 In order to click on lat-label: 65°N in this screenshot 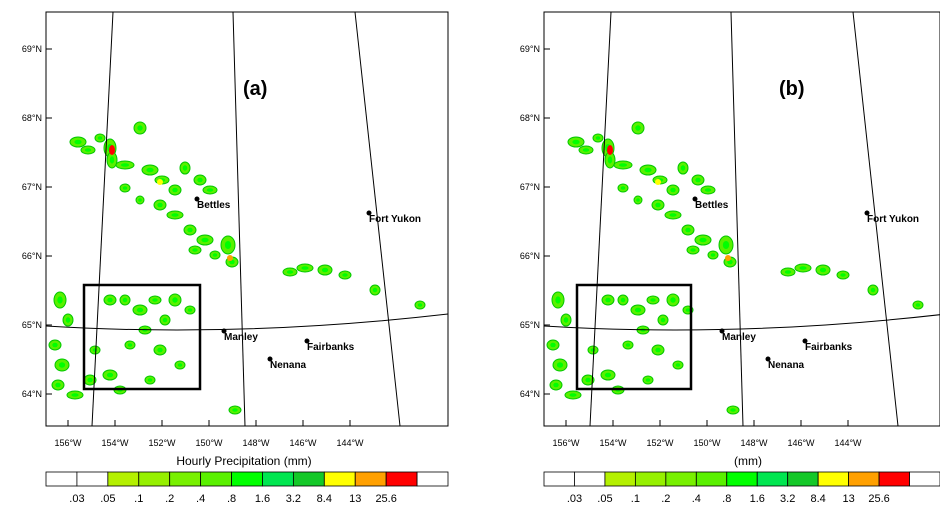, I will do `click(530, 325)`.